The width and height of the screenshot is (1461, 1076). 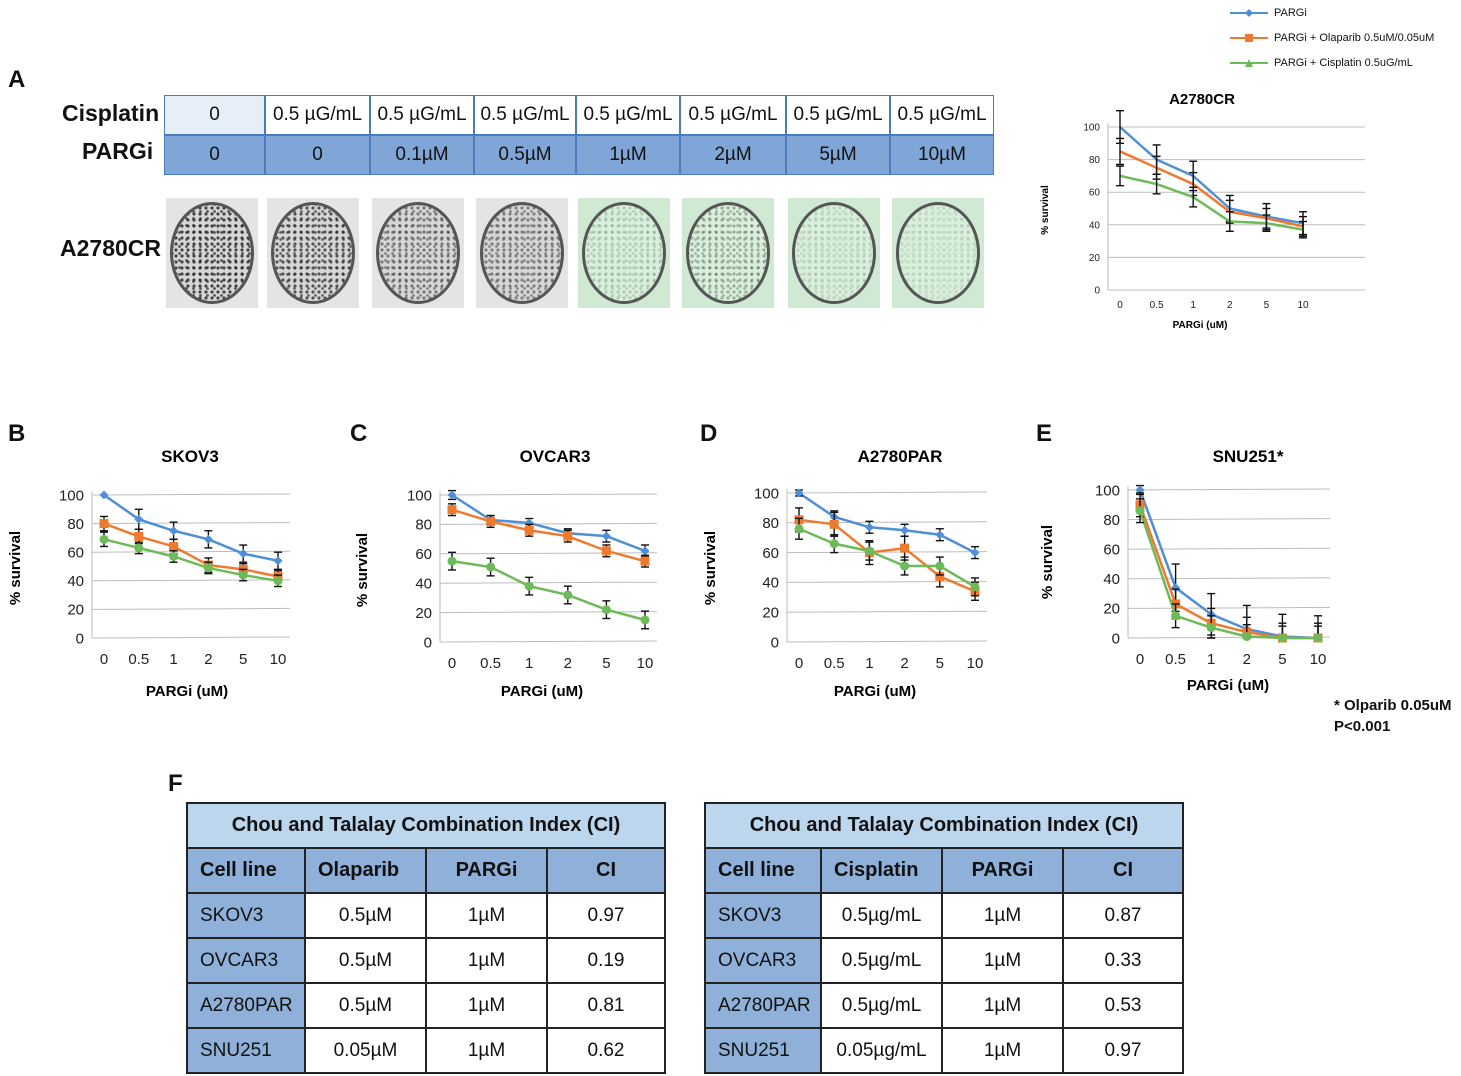 I want to click on y-tick-label: 80, so click(x=1095, y=160).